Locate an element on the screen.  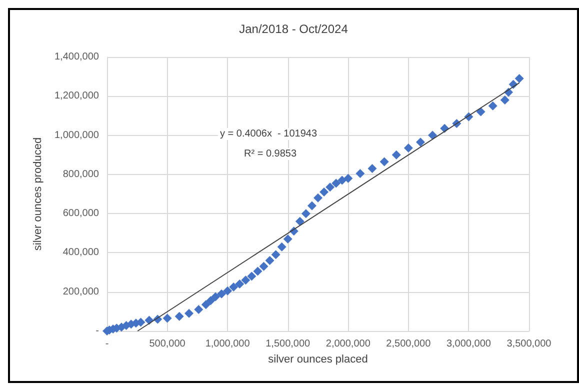
y-tick-label: 400,000 is located at coordinates (81, 252).